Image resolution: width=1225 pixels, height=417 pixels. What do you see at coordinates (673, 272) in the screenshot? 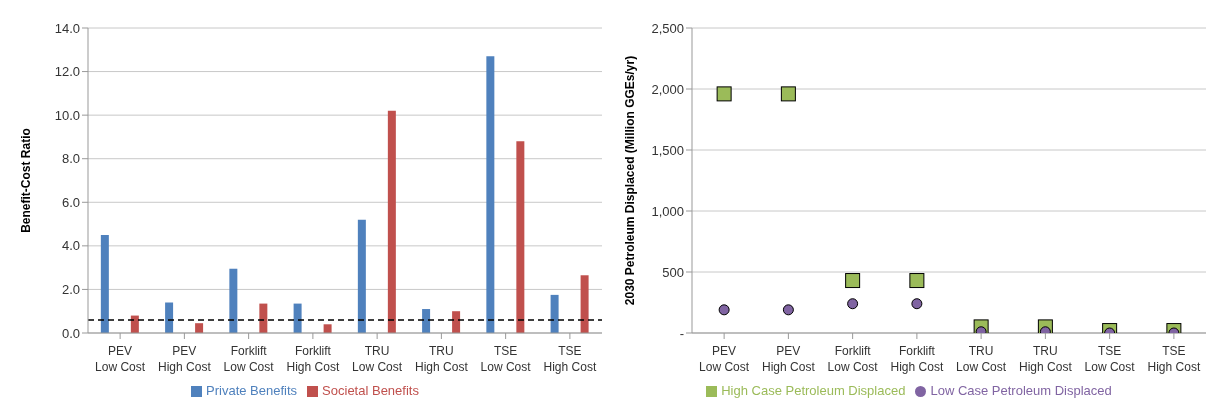
I see `y-tick-label: 500` at bounding box center [673, 272].